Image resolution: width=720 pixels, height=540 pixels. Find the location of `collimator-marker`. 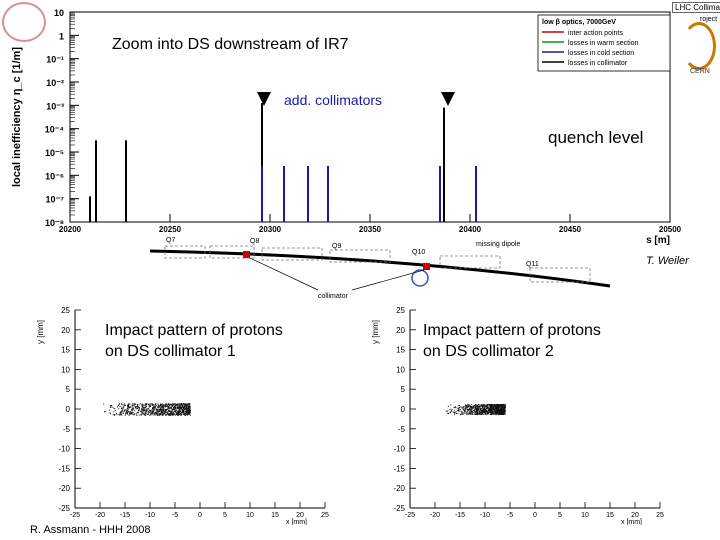

collimator-marker is located at coordinates (448, 99).